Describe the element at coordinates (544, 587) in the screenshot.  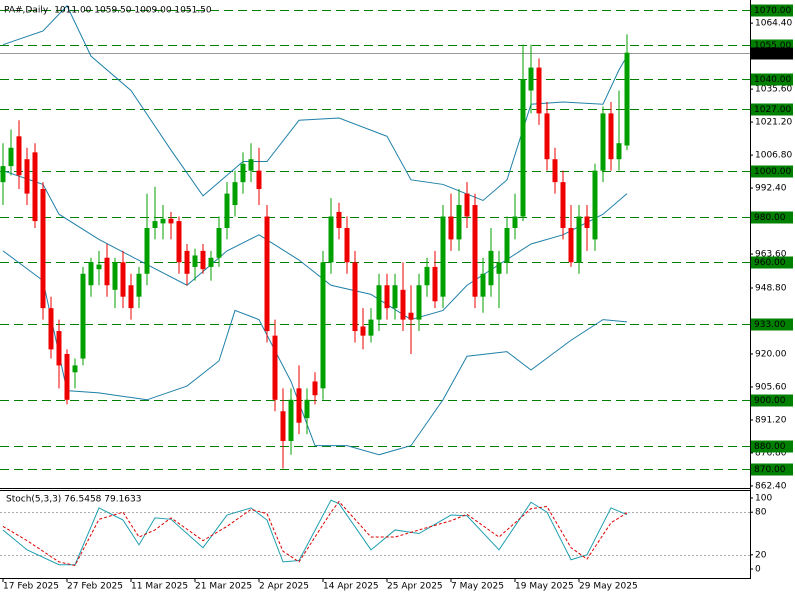
I see `x-tick-label: 19 May 2025` at that location.